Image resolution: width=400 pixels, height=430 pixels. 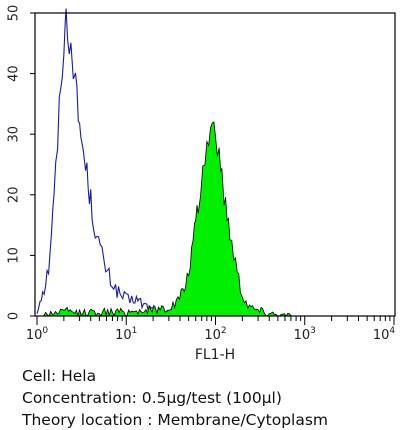 I want to click on x-tick-label: 104, so click(x=384, y=334).